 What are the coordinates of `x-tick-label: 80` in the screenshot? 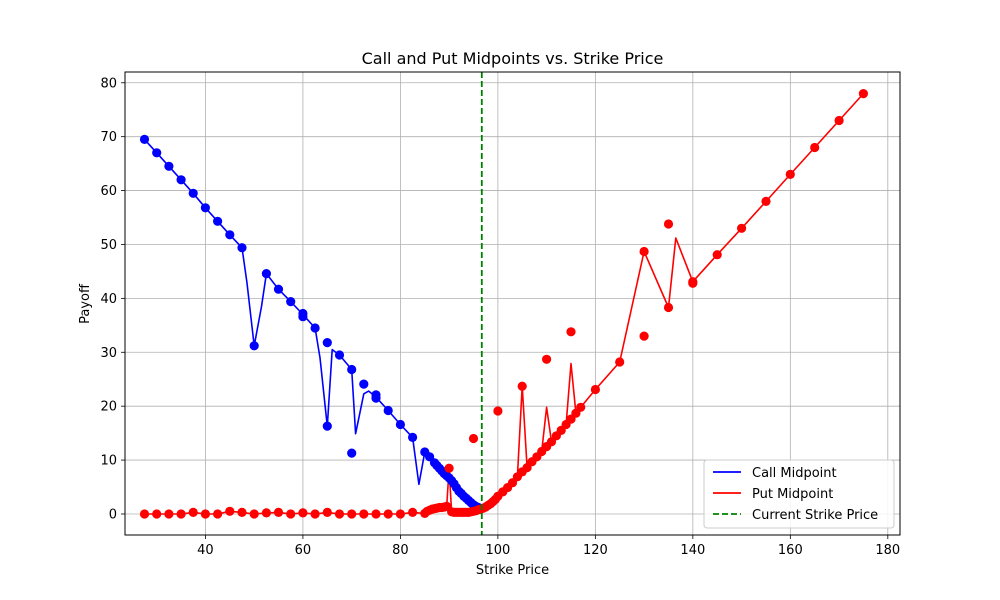 It's located at (400, 550).